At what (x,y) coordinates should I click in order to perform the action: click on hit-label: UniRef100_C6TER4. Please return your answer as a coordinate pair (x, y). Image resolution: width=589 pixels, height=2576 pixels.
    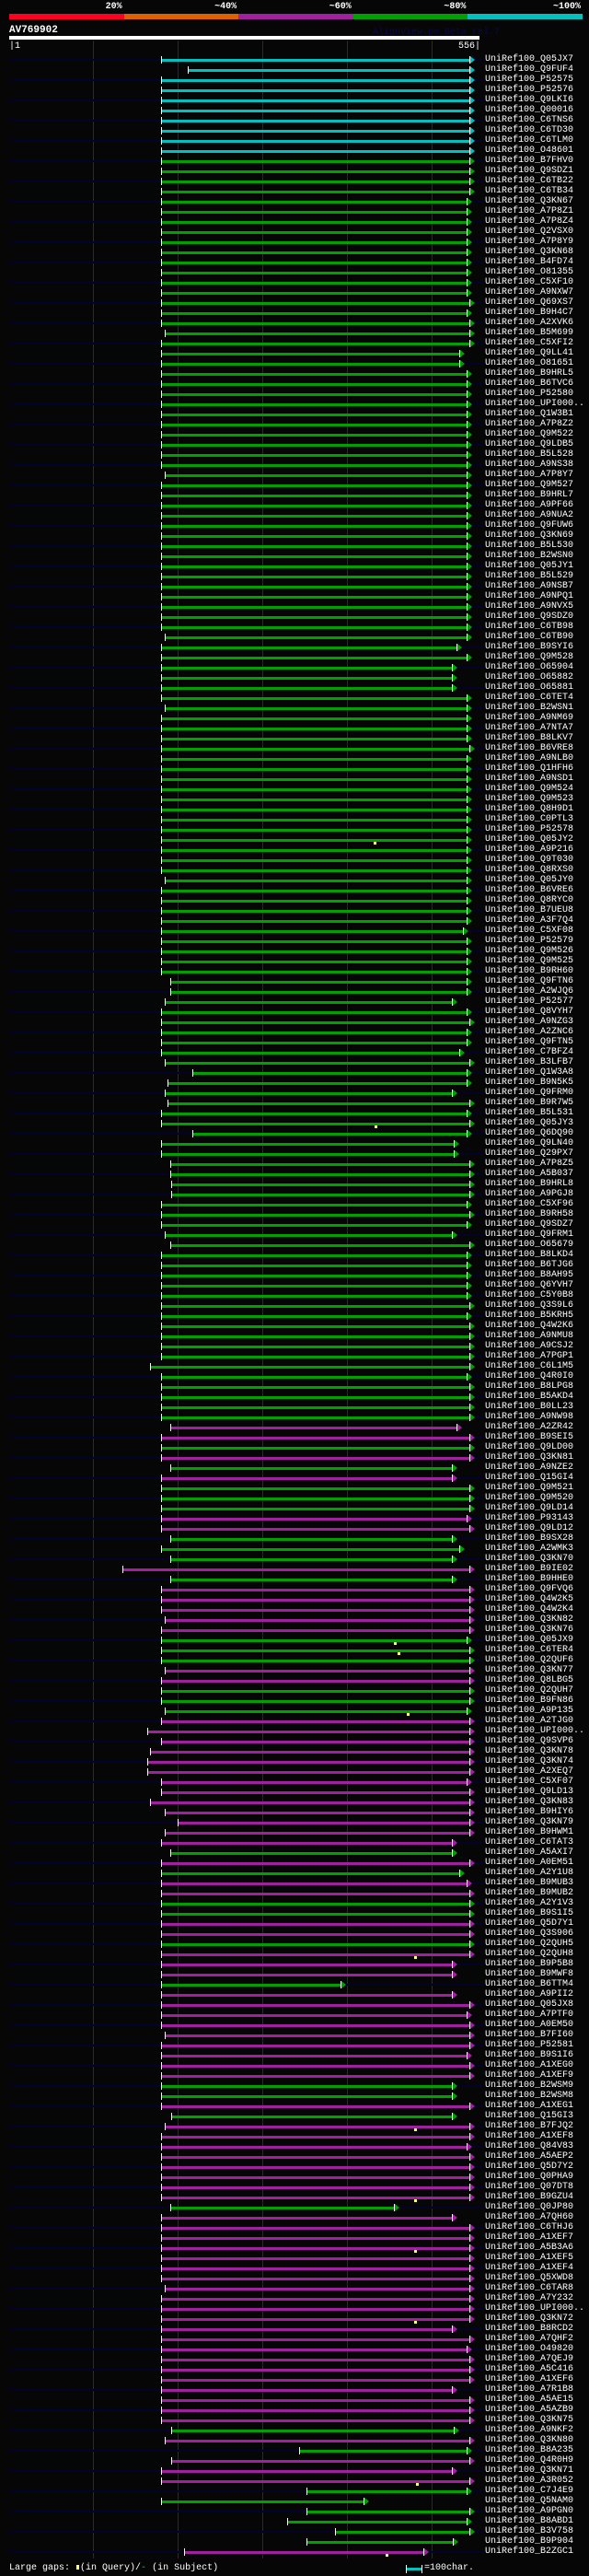
    Looking at the image, I should click on (529, 1650).